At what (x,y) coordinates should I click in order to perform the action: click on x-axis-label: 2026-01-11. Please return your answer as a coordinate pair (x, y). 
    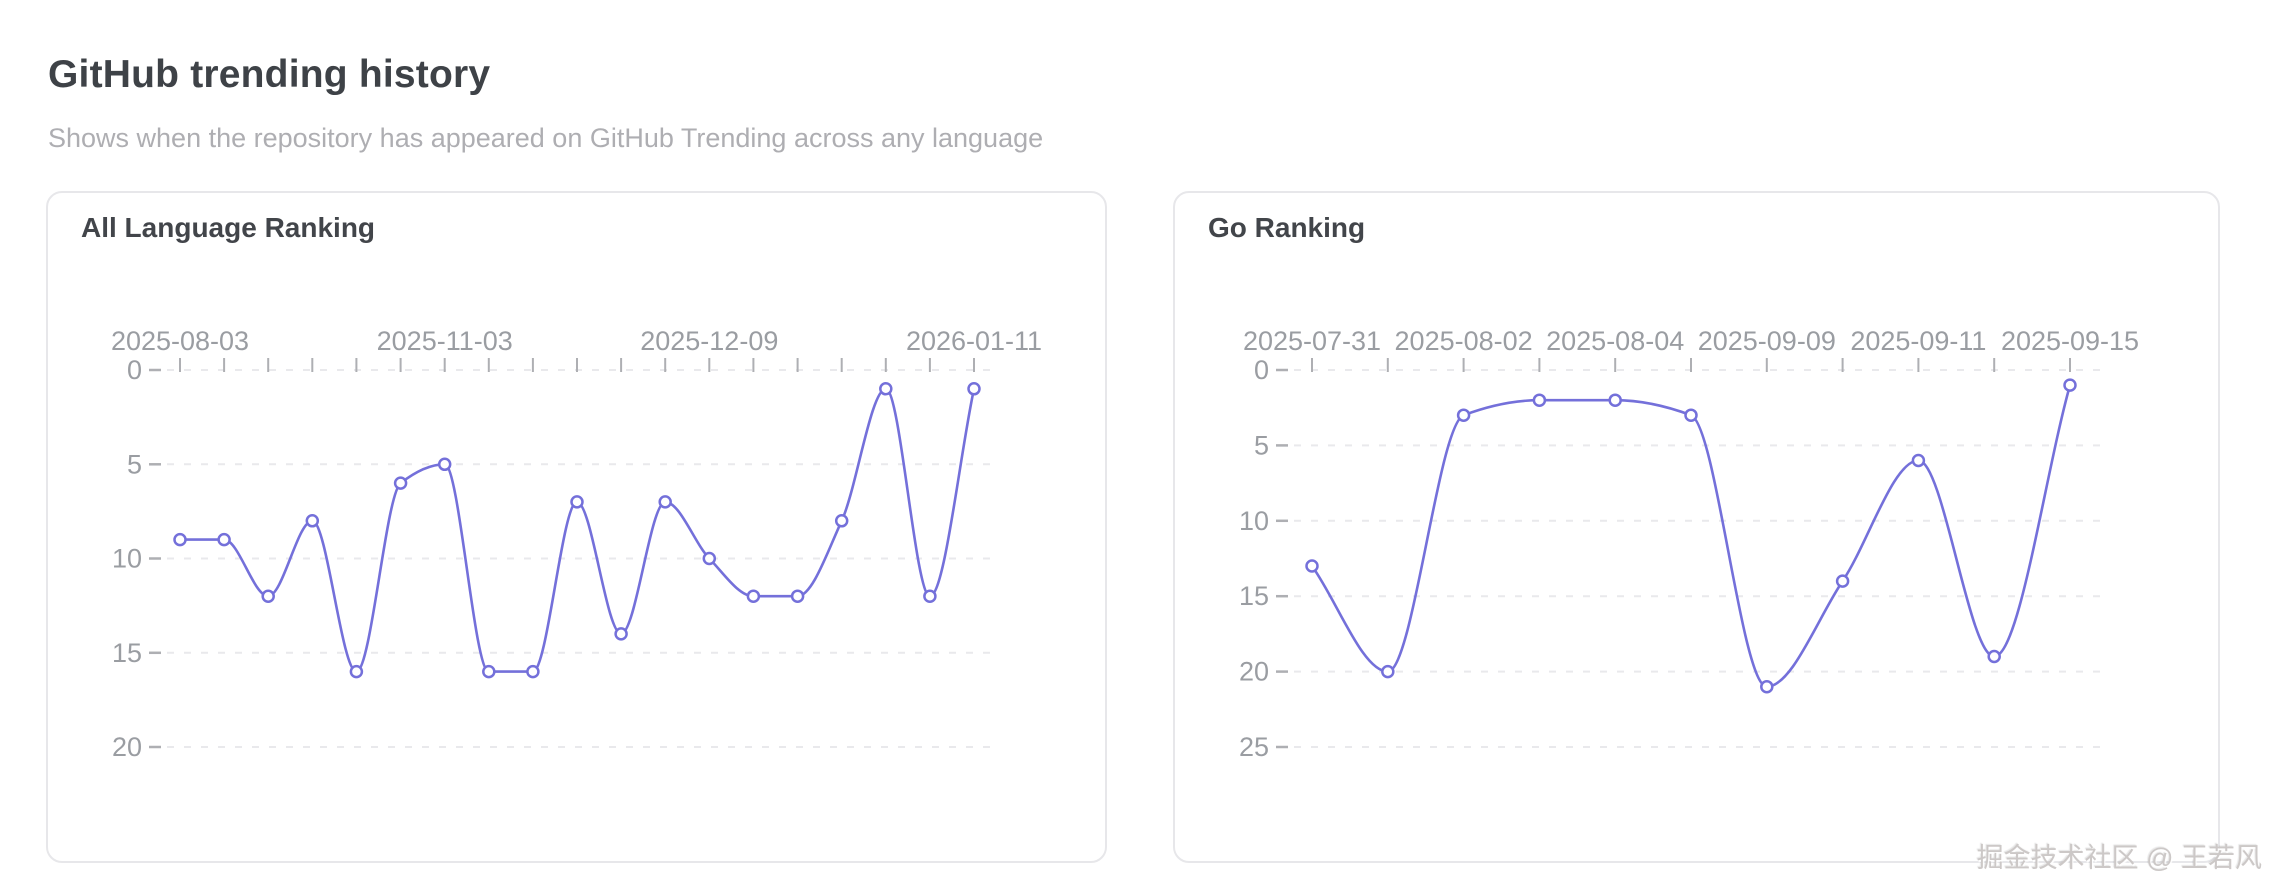
    Looking at the image, I should click on (974, 341).